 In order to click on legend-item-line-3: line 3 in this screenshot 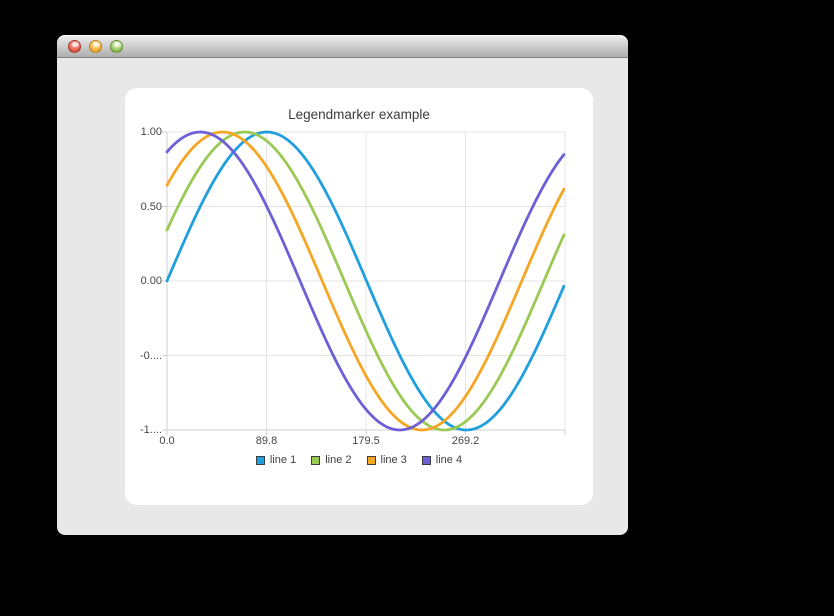, I will do `click(386, 460)`.